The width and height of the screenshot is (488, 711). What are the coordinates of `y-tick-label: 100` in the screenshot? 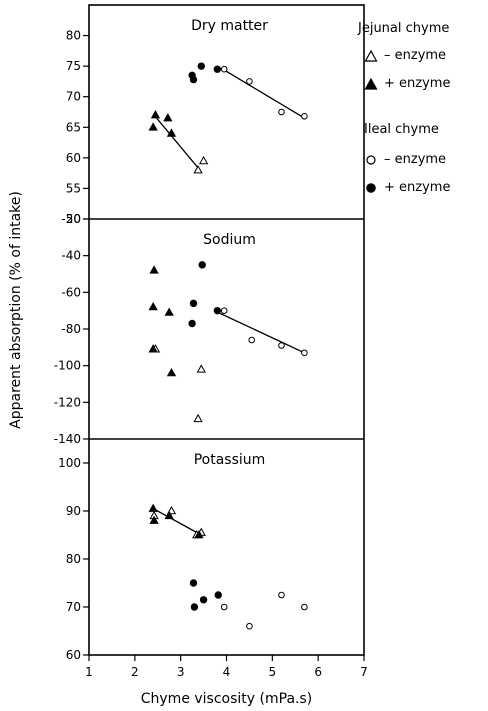 It's located at (69, 463).